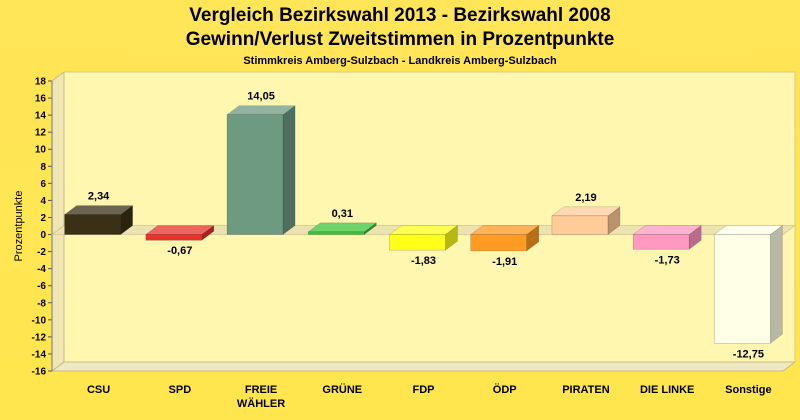  I want to click on category-label: GRÜNE, so click(342, 389).